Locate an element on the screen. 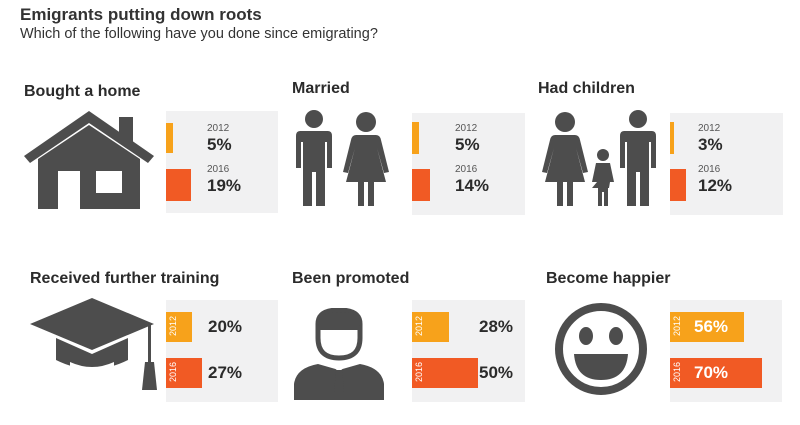 The height and width of the screenshot is (425, 800). panel-title: Had children is located at coordinates (586, 88).